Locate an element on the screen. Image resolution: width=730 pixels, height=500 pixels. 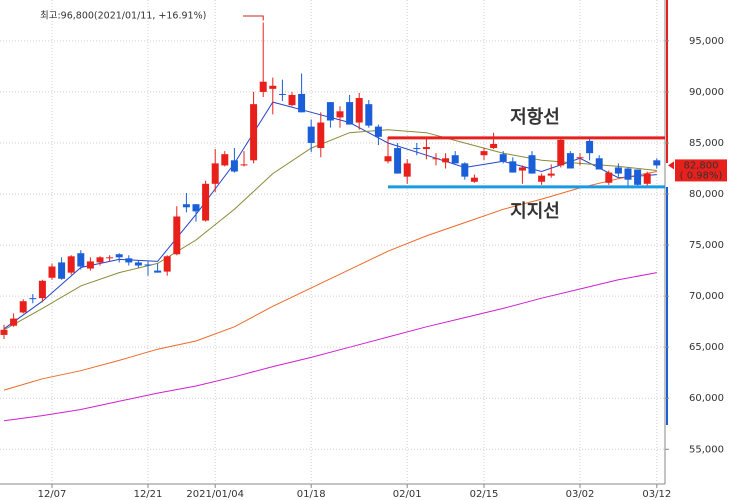
x-tick-label: 03/02 is located at coordinates (580, 494).